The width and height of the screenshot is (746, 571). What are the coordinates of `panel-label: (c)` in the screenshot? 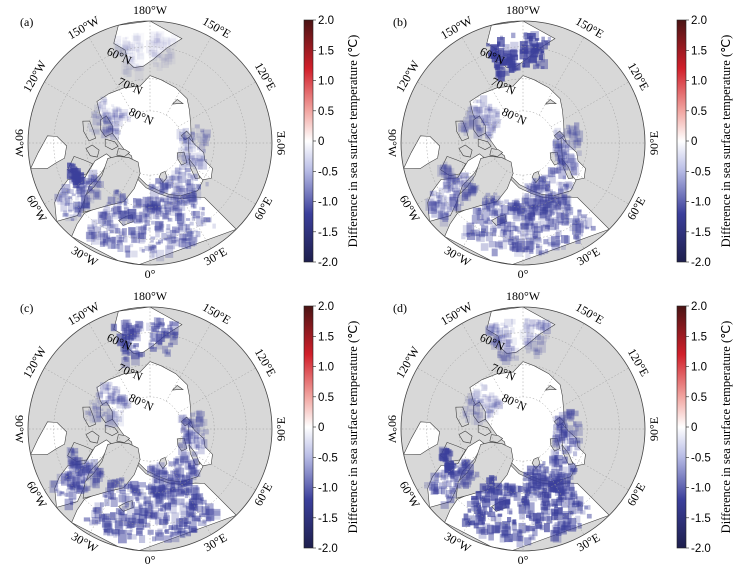 It's located at (26, 308).